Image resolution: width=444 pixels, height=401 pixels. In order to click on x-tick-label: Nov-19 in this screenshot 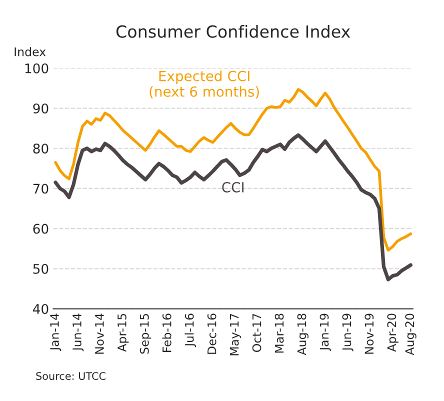, I will do `click(369, 334)`.